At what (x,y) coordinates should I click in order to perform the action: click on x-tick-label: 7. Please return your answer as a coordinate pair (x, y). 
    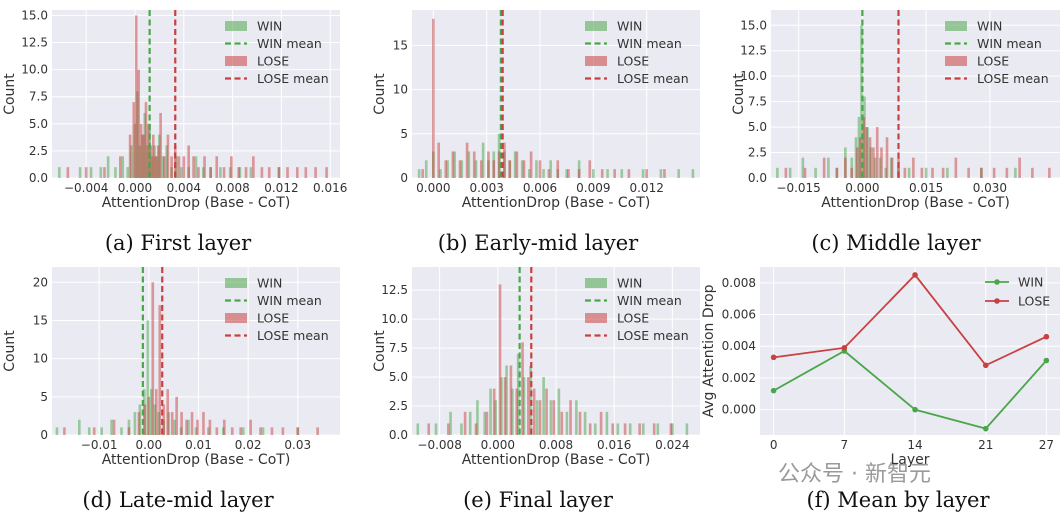
    Looking at the image, I should click on (845, 445).